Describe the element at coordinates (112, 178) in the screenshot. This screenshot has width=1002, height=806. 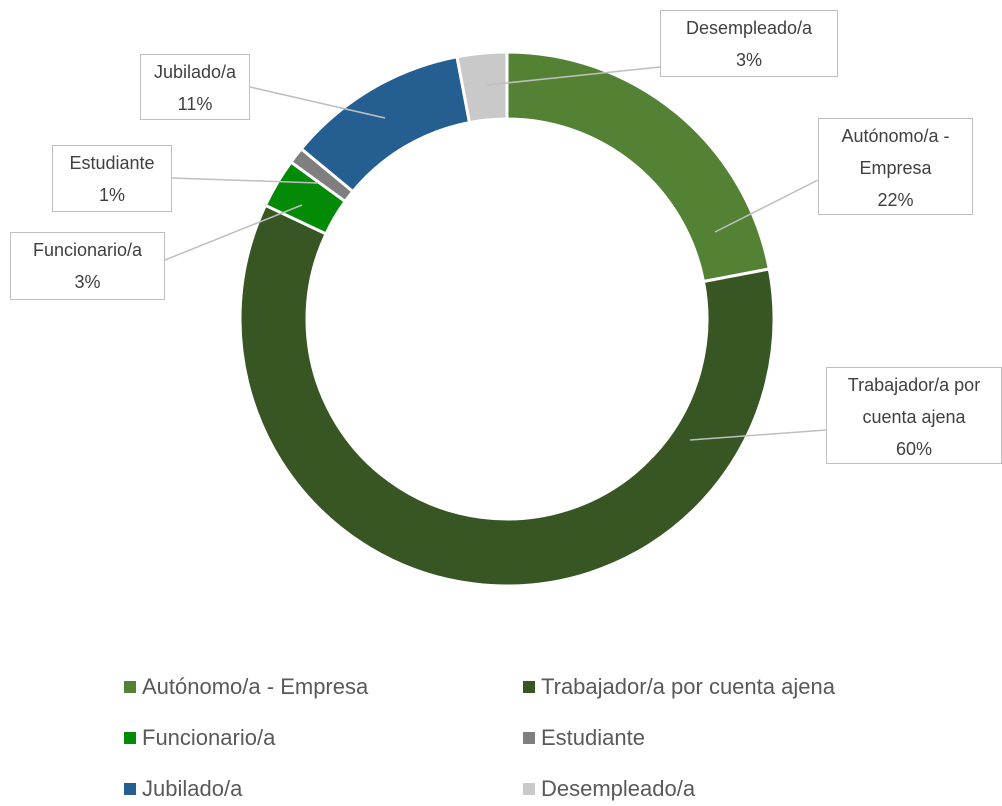
I see `data-label: Estudiante 1%` at that location.